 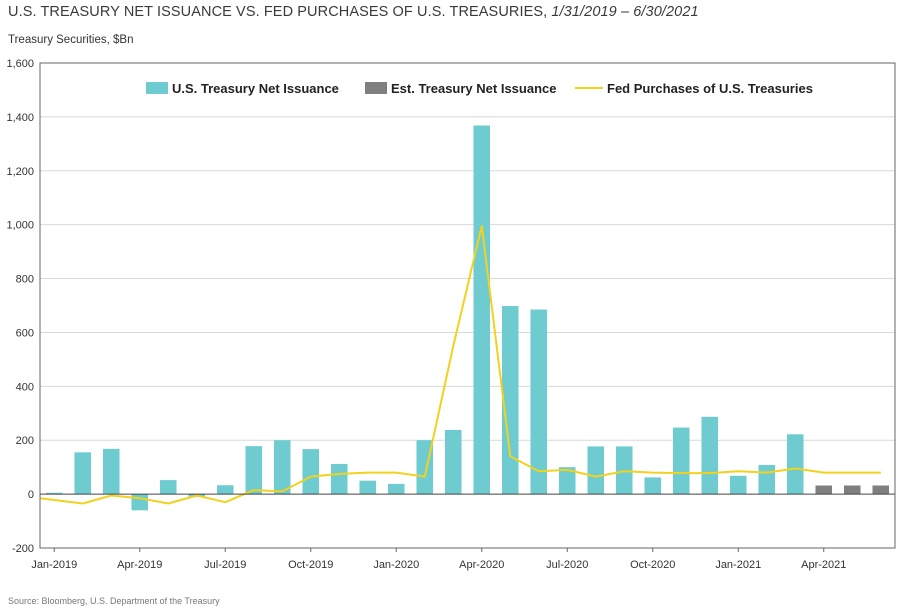 What do you see at coordinates (31, 495) in the screenshot?
I see `y-tick-label: 0` at bounding box center [31, 495].